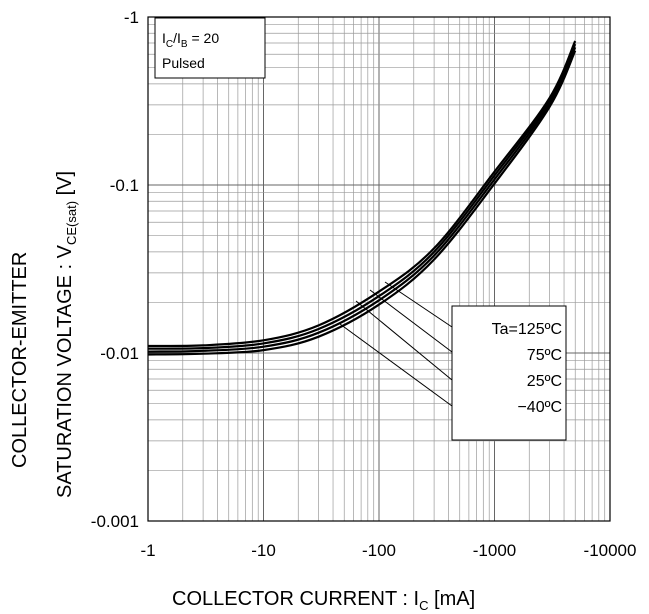 This screenshot has width=649, height=614. What do you see at coordinates (183, 63) in the screenshot?
I see `condition-note-mode: Pulsed` at bounding box center [183, 63].